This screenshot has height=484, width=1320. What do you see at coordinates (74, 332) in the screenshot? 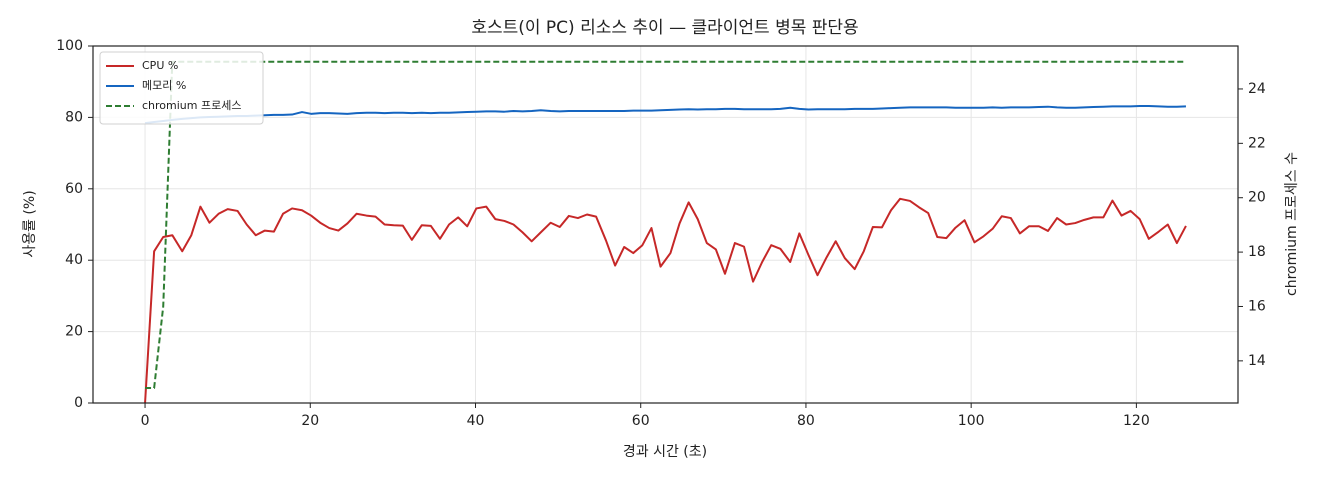
I see `y-tick-label: 20` at bounding box center [74, 332].